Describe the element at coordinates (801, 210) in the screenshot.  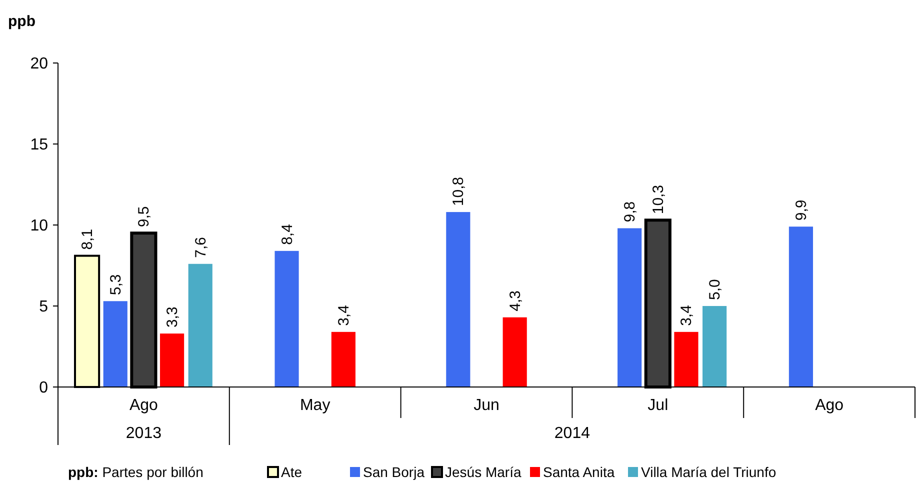
I see `data-label: 9,9` at that location.